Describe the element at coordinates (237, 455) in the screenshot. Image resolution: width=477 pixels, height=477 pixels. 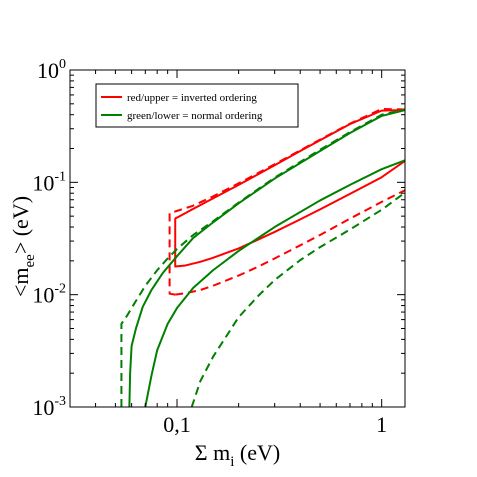
I see `x-axis-label: Σ mi (eV)` at that location.